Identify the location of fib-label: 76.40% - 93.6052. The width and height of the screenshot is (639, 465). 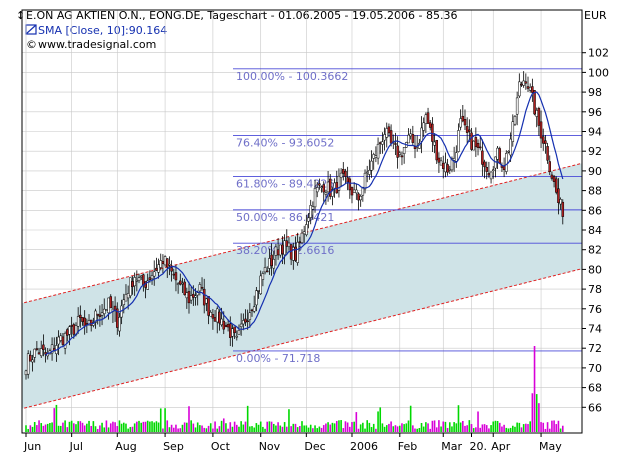
(285, 142).